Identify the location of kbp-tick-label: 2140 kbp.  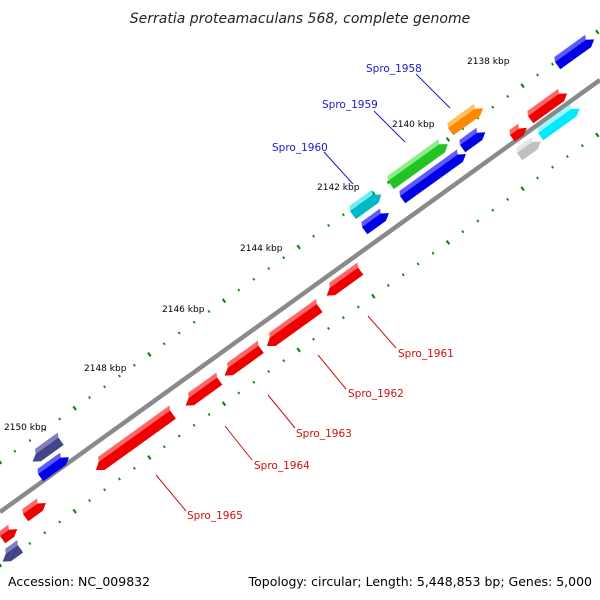
(413, 125).